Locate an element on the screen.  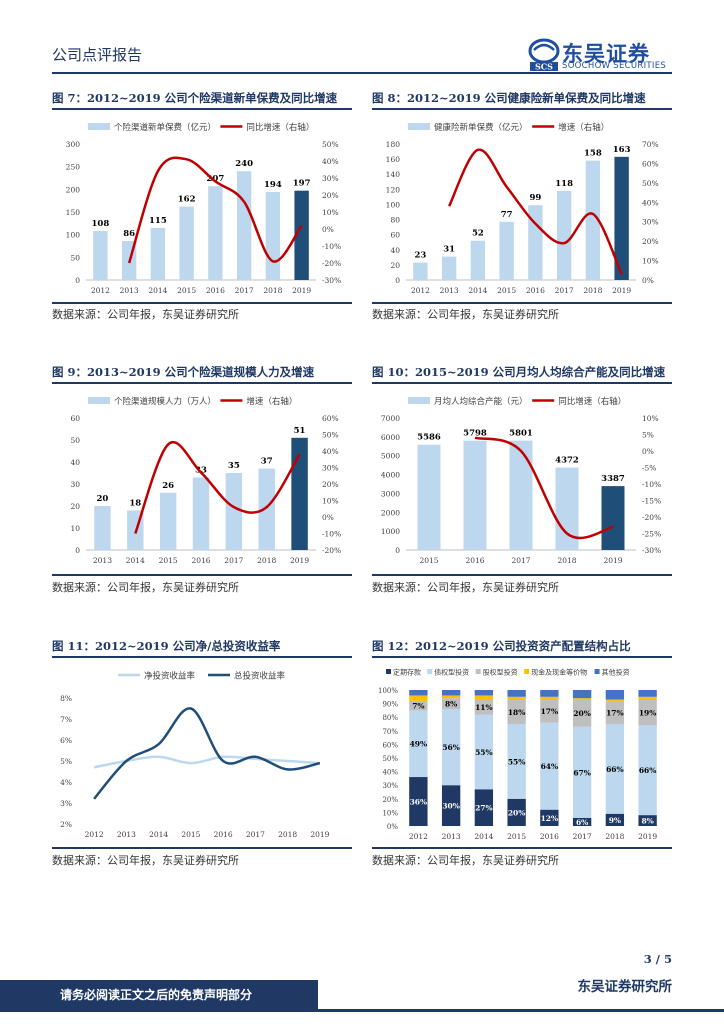
segment-股权型投资-2019 is located at coordinates (647, 712).